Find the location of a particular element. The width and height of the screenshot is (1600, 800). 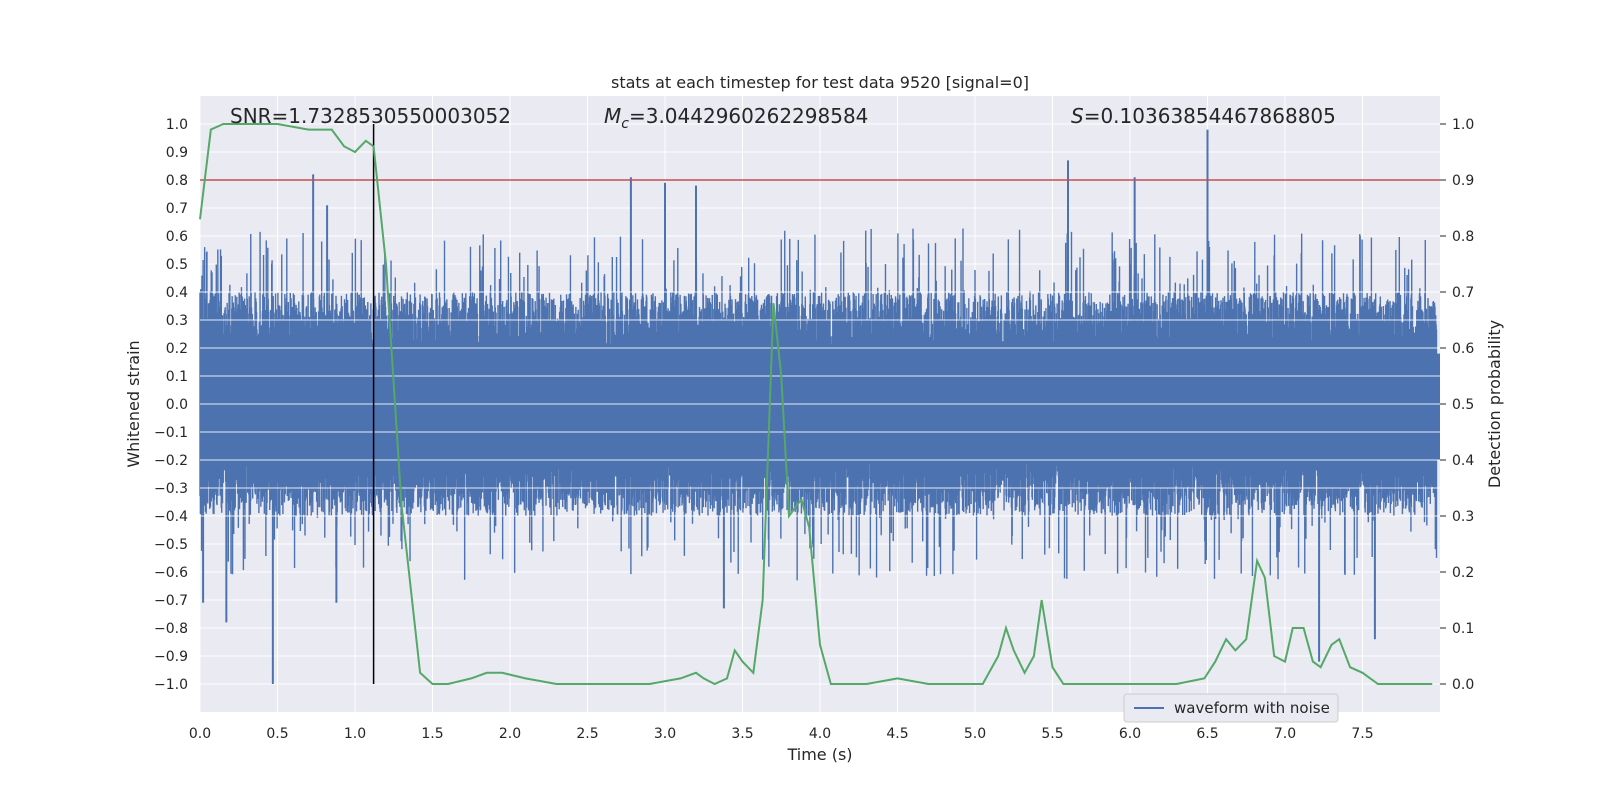

s-value: =0.10363854467868805 is located at coordinates (1210, 116).